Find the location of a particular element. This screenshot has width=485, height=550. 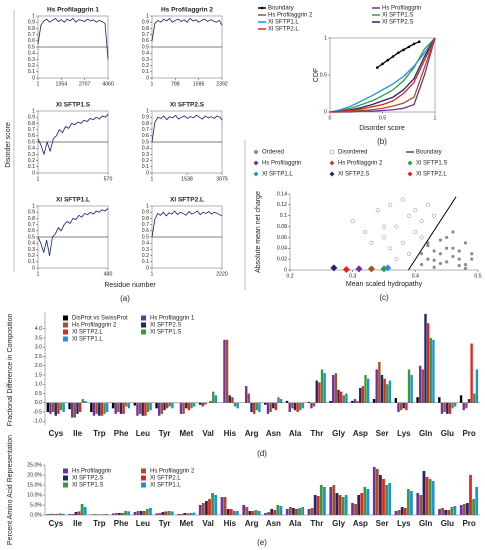

y-tick-label: 5.0% is located at coordinates (36, 505).